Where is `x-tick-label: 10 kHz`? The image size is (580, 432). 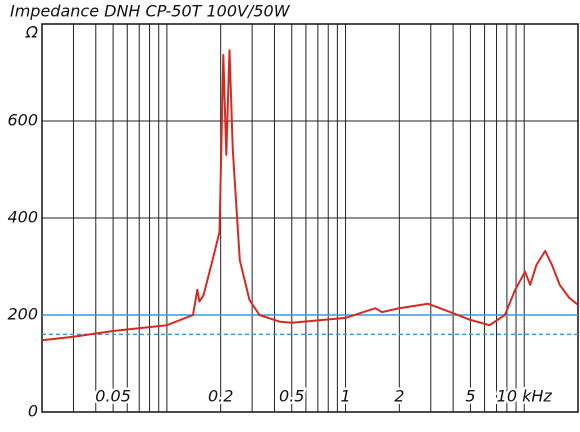
x-tick-label: 10 kHz is located at coordinates (525, 396).